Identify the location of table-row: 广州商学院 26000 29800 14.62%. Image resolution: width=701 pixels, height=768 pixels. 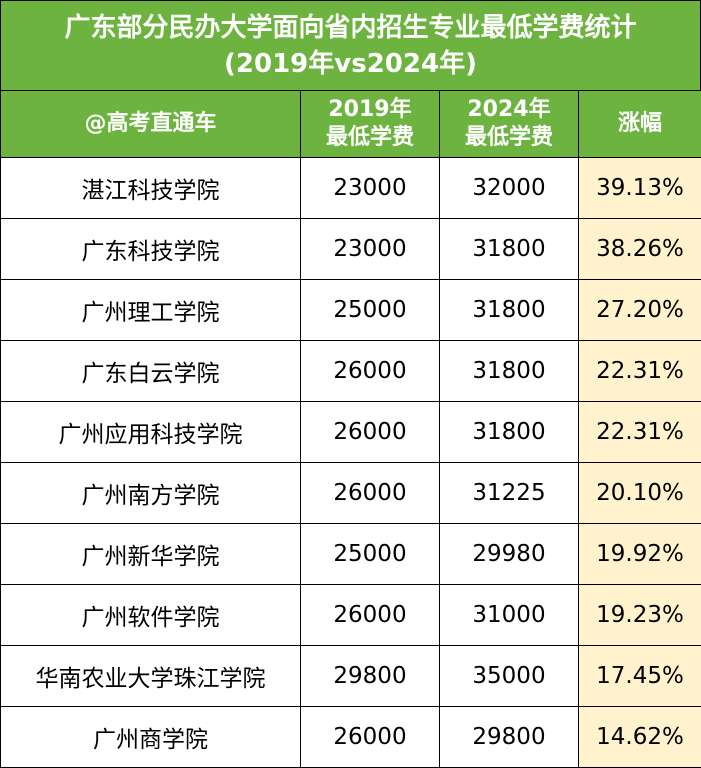
(351, 737).